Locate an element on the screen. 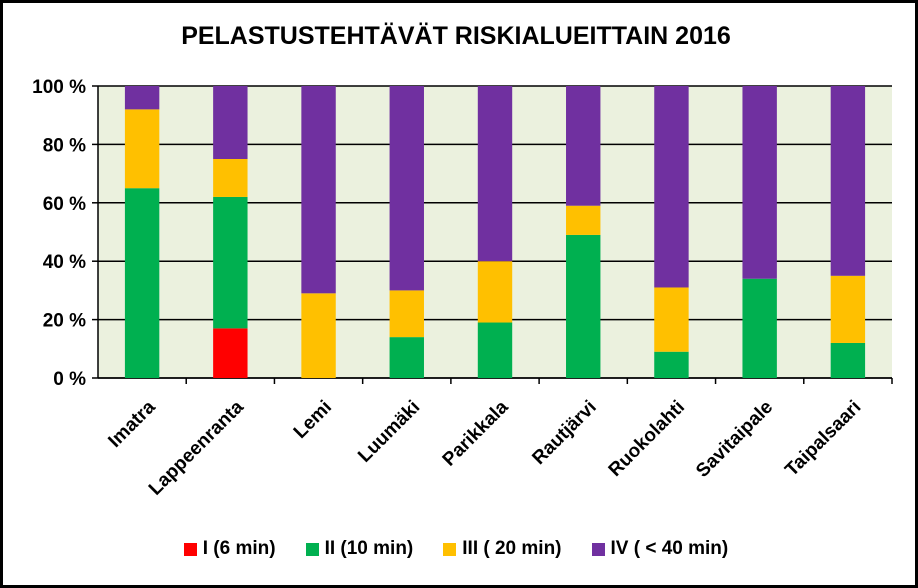  category-label: Lappeenranta is located at coordinates (196, 447).